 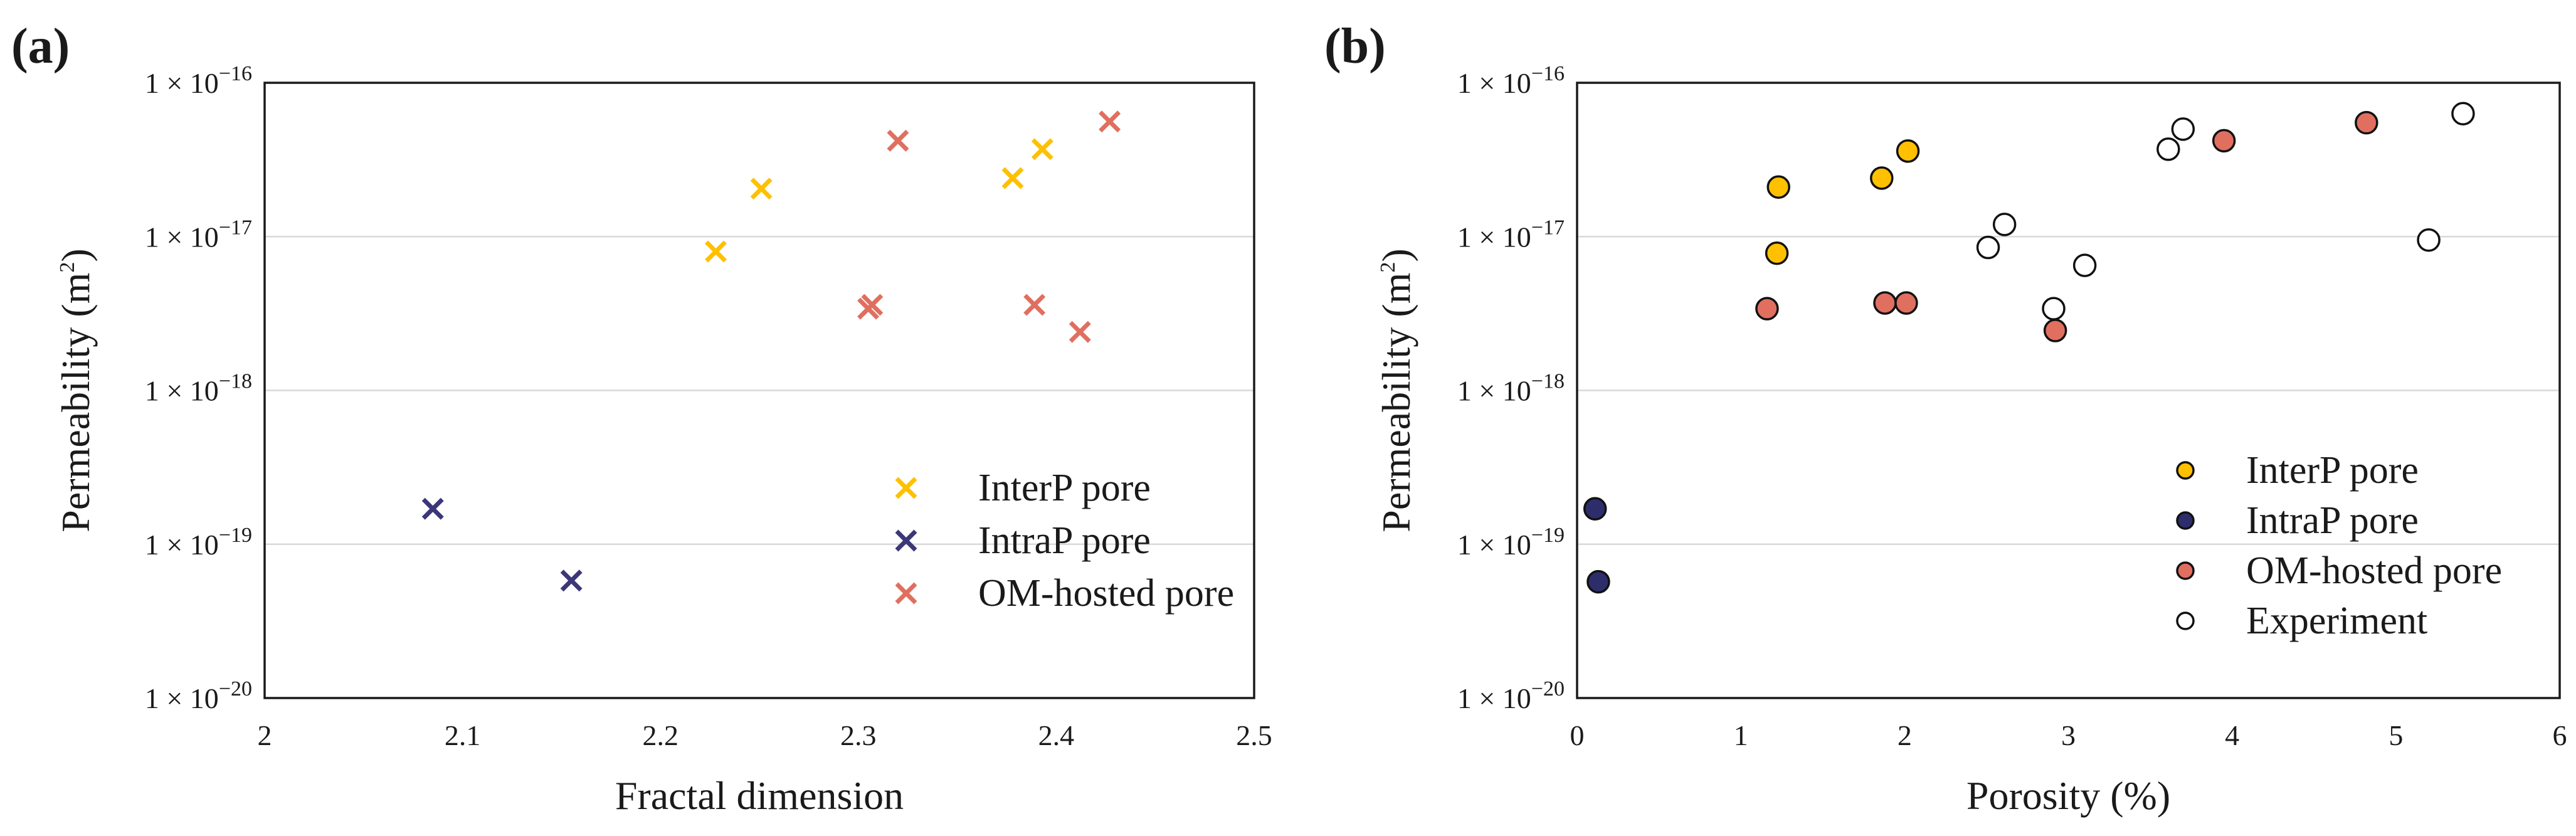 I want to click on x-tick-label: 2.4, so click(x=1056, y=735).